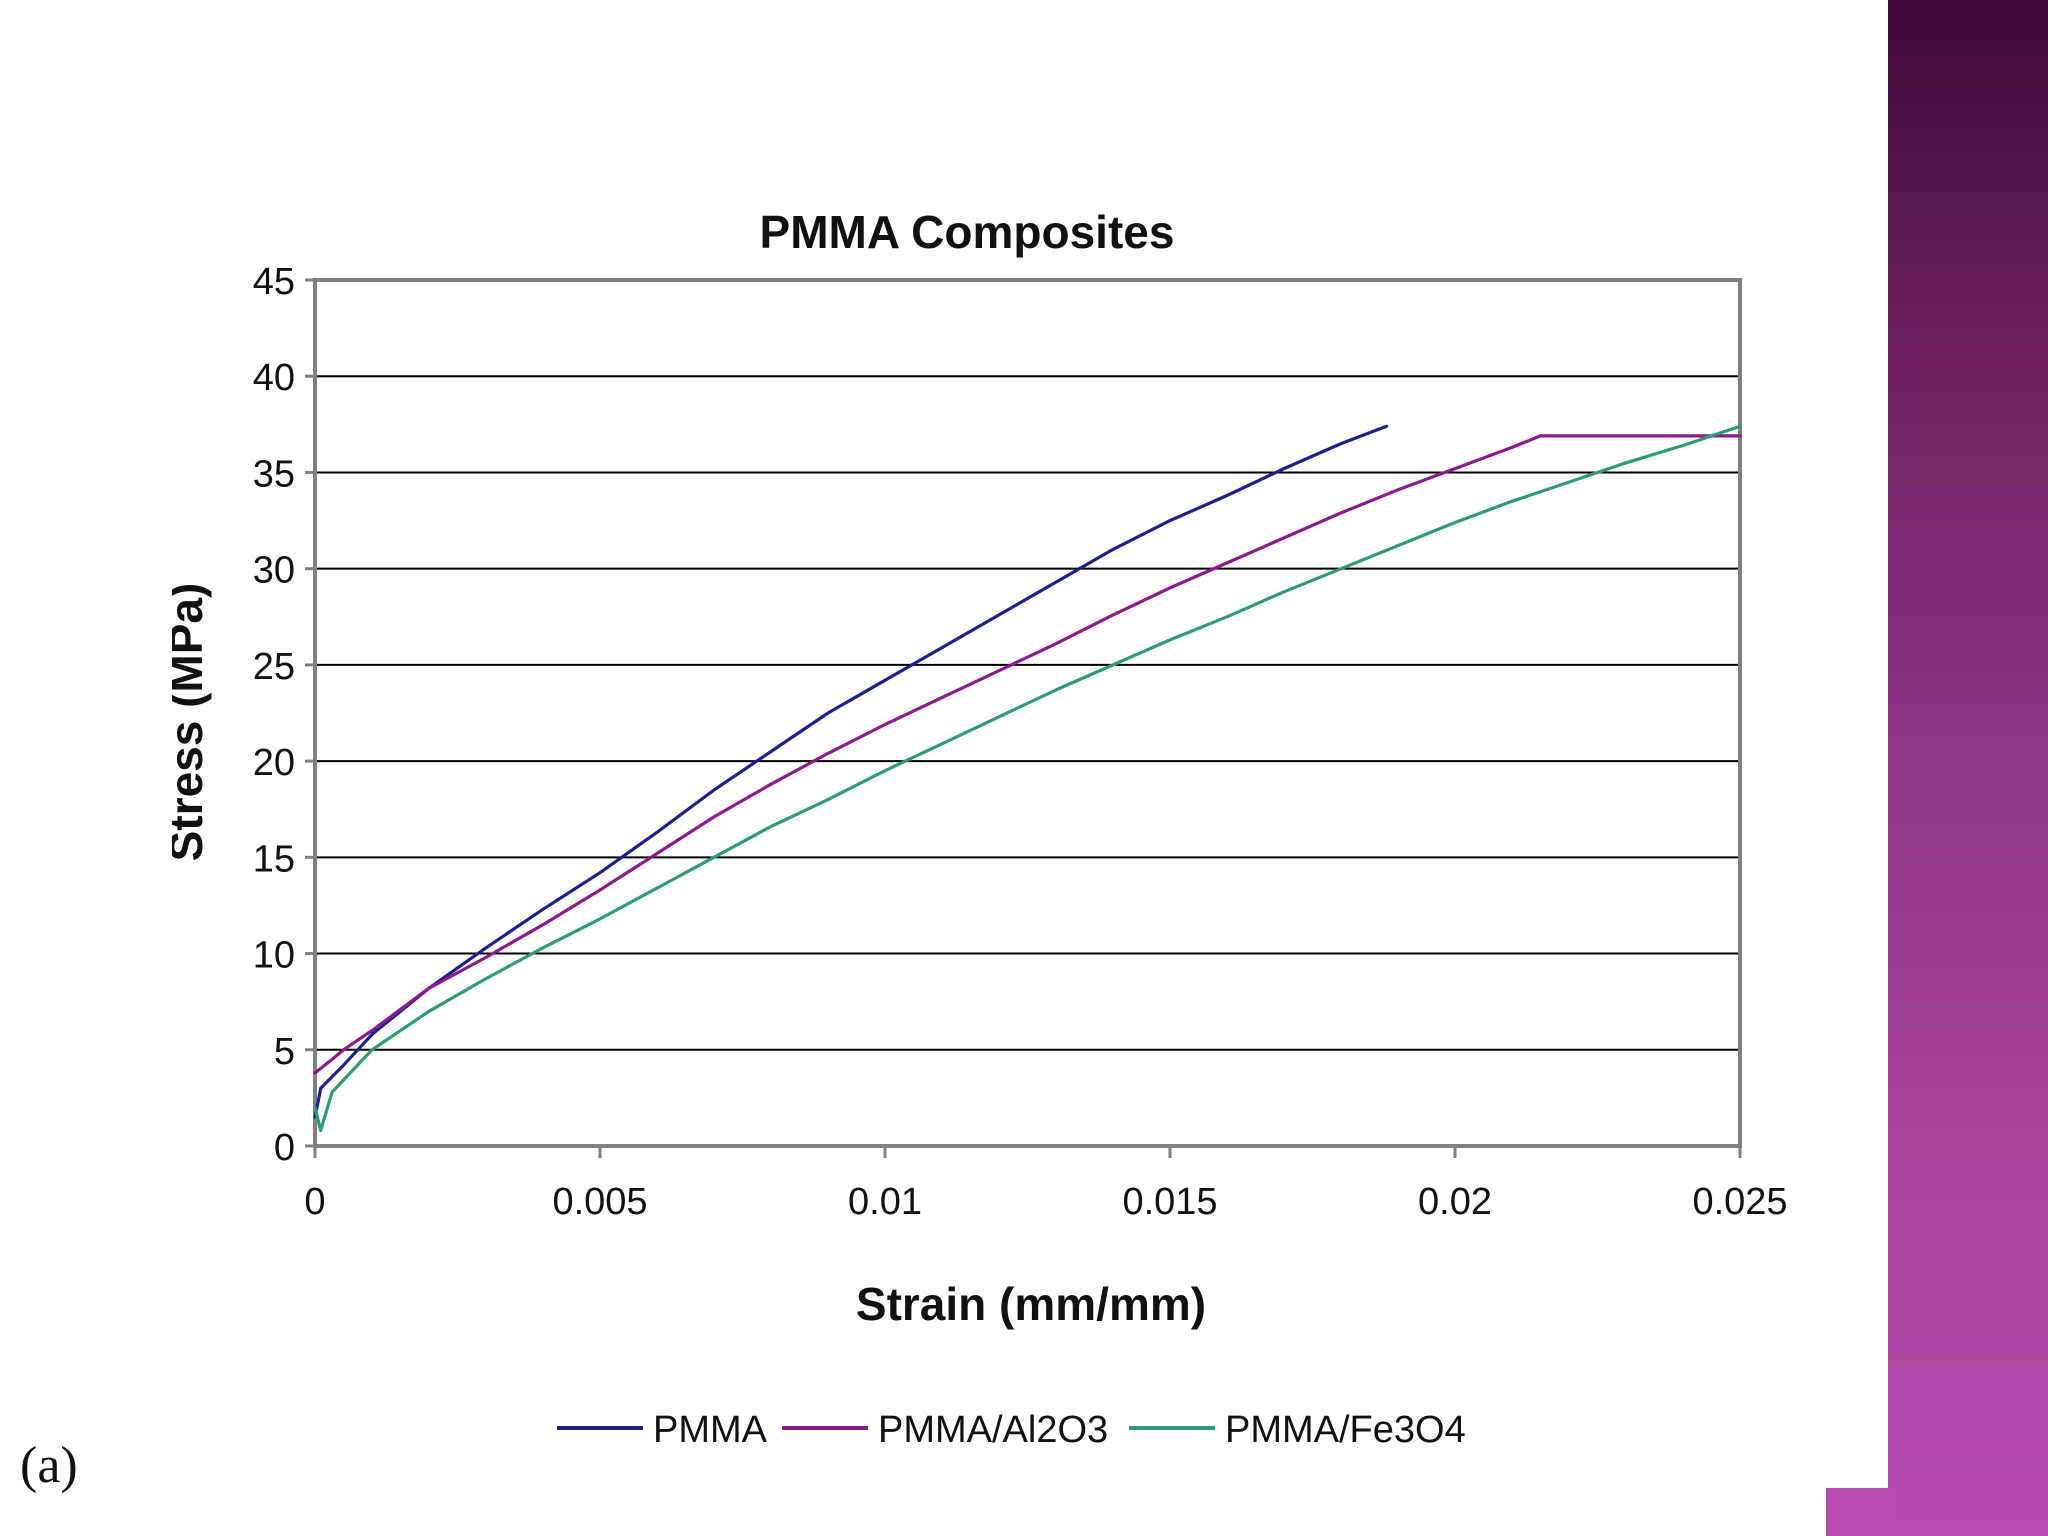 This screenshot has width=2048, height=1536. Describe the element at coordinates (274, 378) in the screenshot. I see `y-tick-label: 40` at that location.